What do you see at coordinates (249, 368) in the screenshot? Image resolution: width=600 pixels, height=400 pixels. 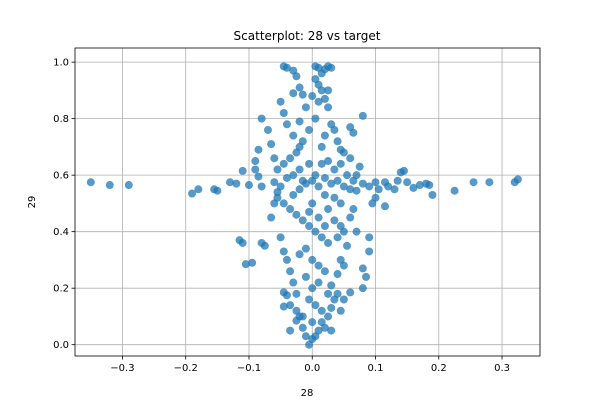 I see `x-tick-label: −0.1` at bounding box center [249, 368].